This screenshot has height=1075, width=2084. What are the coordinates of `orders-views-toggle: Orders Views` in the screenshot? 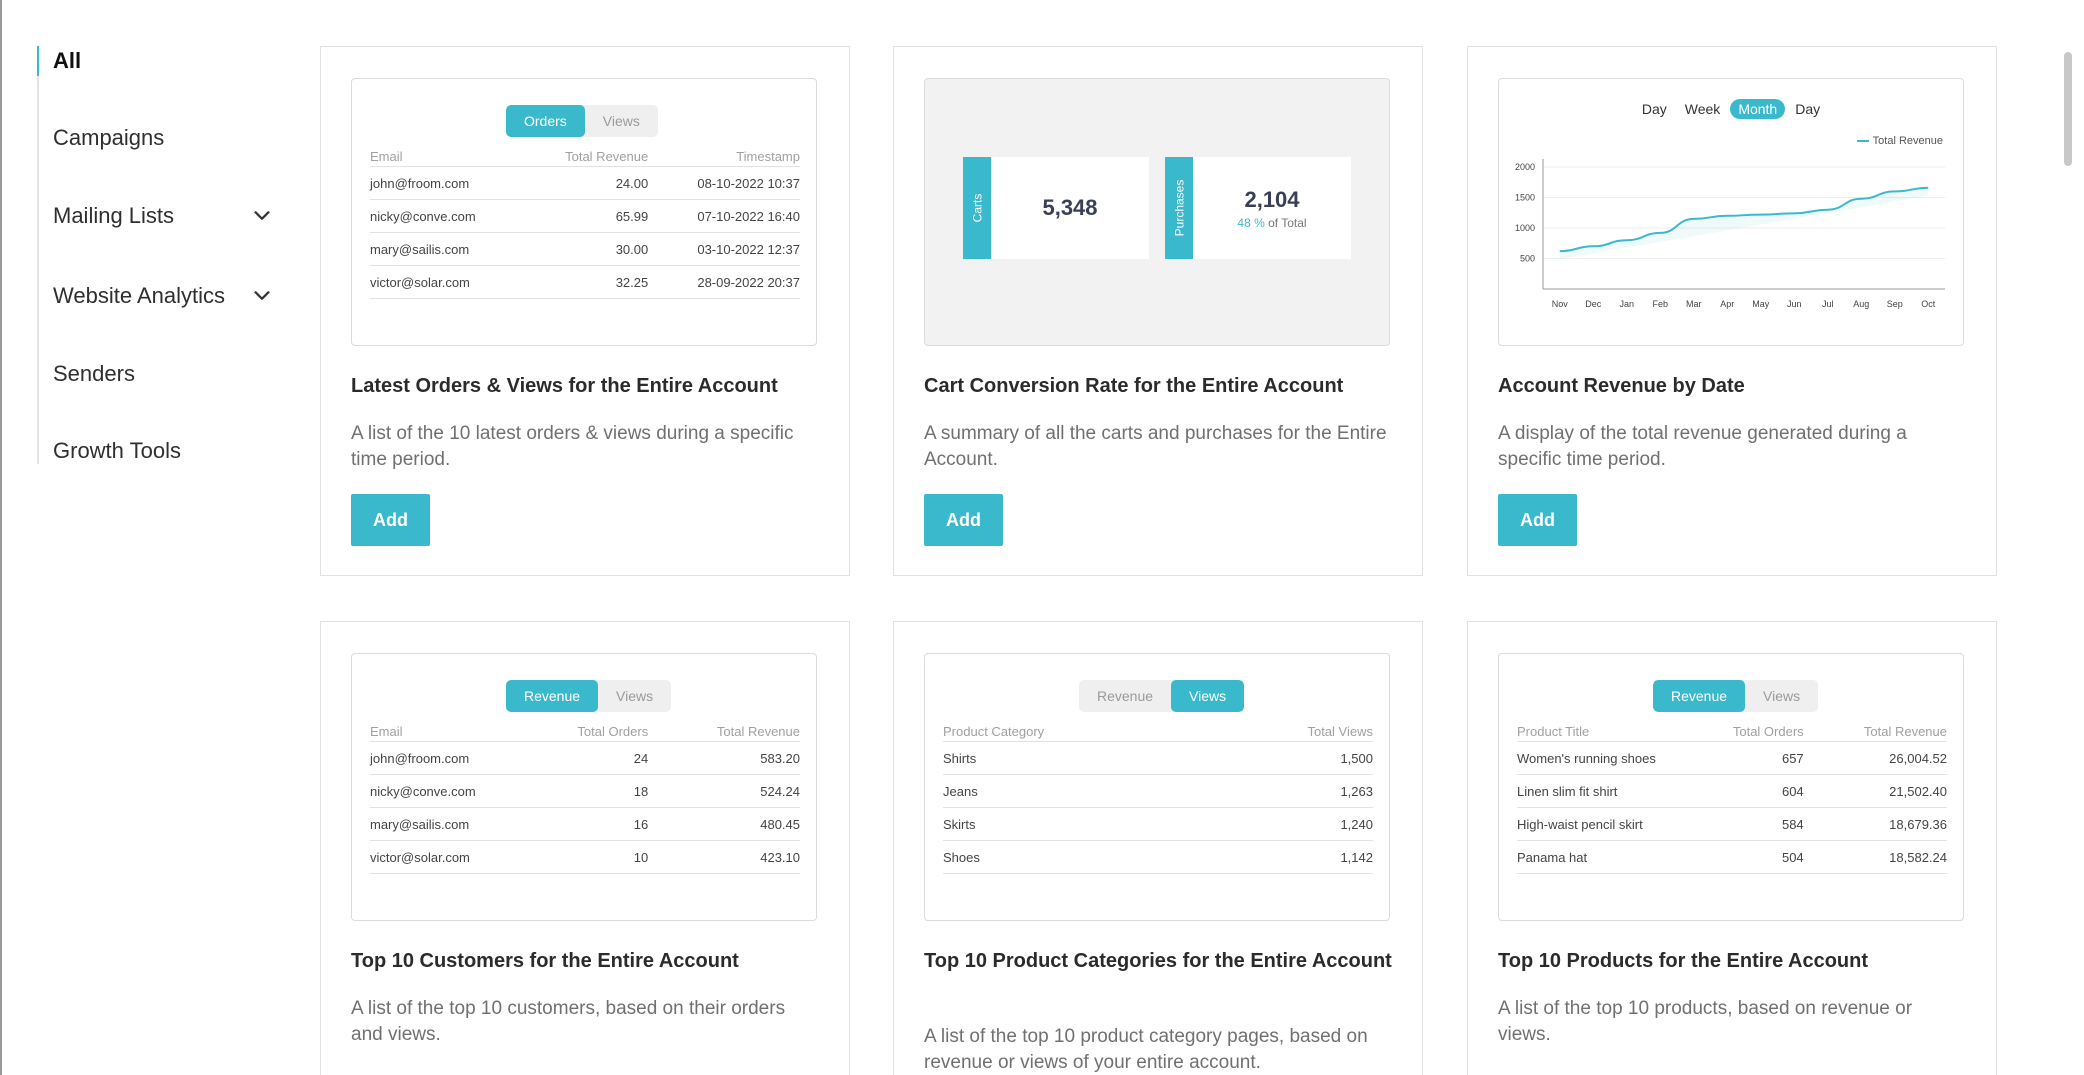 It's located at (582, 121).